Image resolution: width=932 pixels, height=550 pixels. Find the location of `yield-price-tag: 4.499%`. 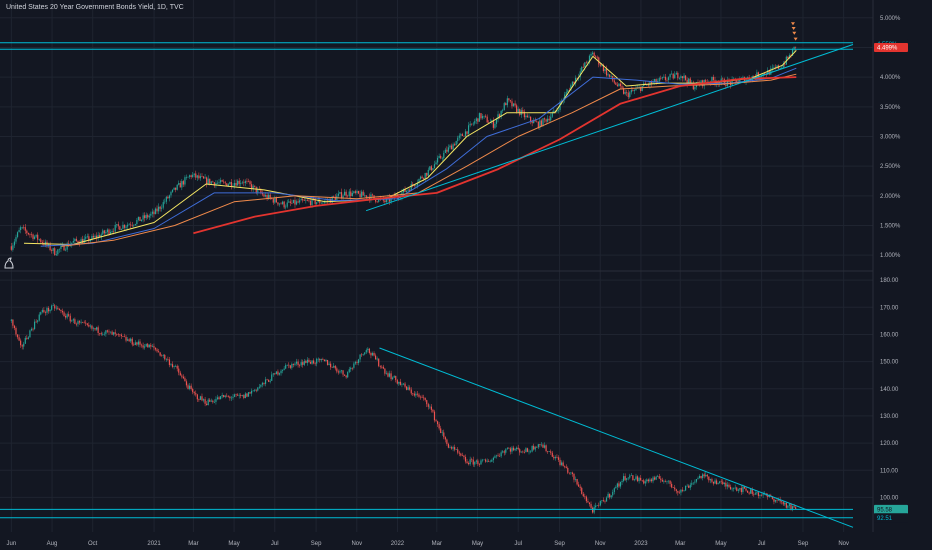

yield-price-tag: 4.499% is located at coordinates (887, 49).